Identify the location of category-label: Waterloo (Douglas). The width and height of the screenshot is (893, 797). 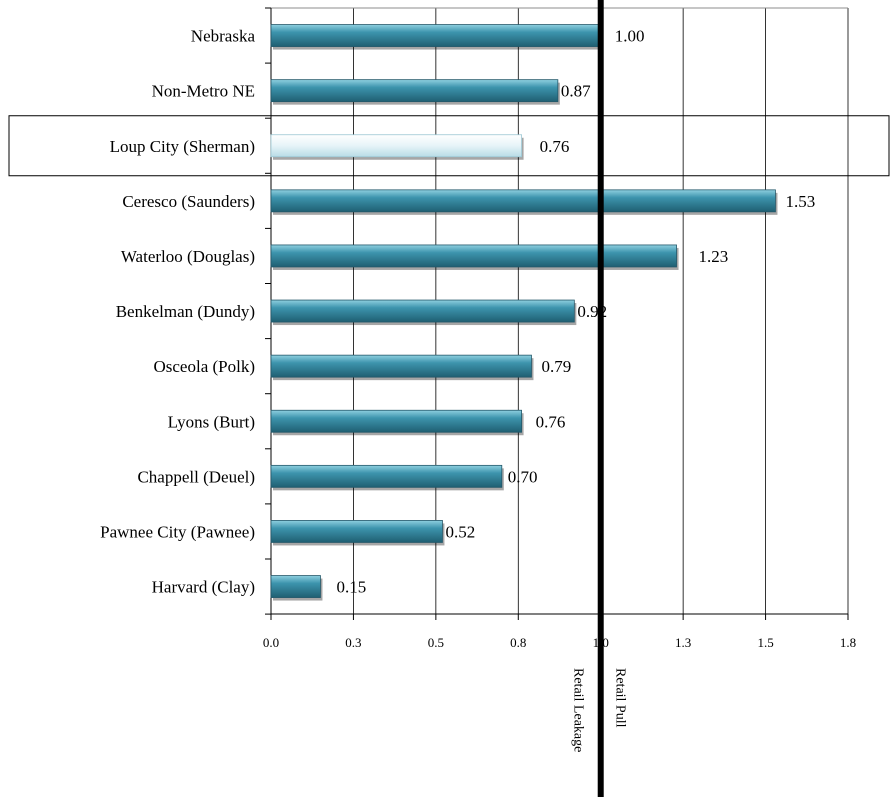
(188, 256).